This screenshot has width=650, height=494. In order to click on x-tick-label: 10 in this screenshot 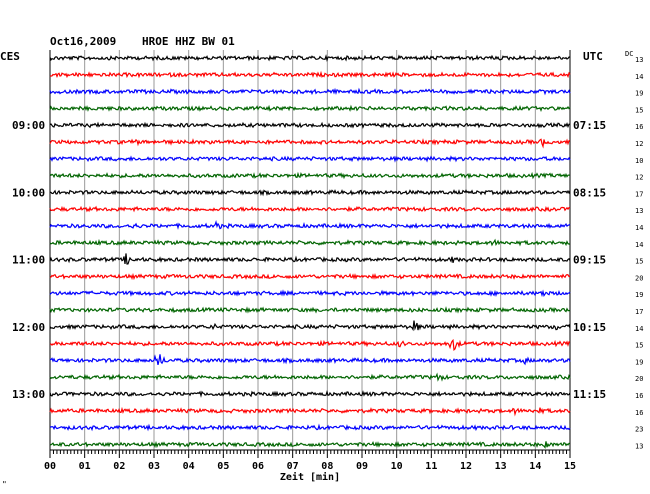, I will do `click(397, 466)`.